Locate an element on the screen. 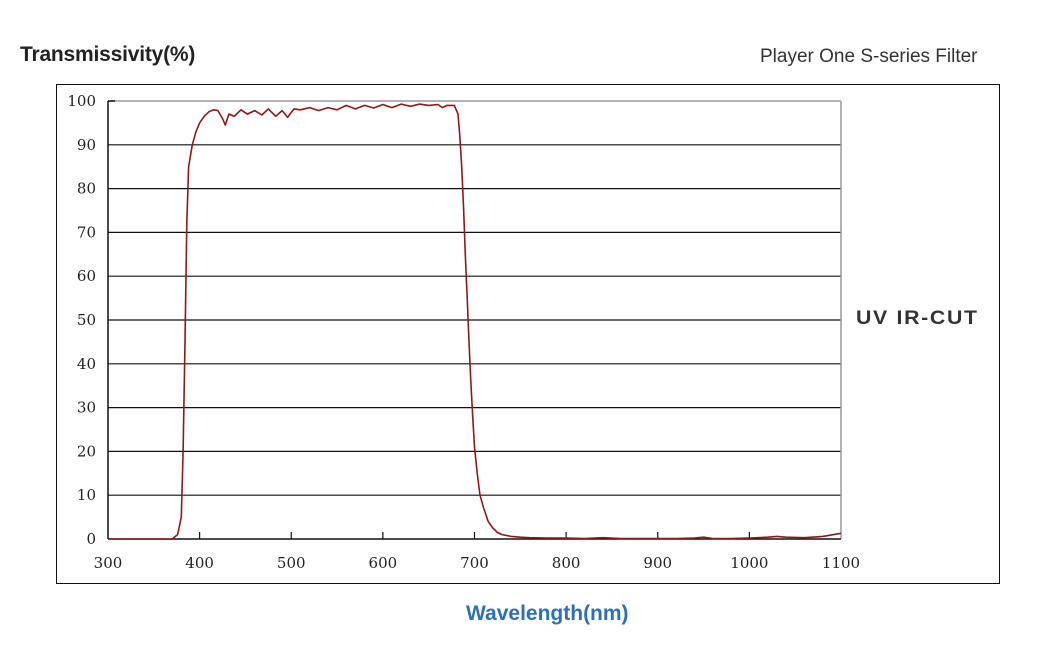  x-tick-label: 800 is located at coordinates (566, 563).